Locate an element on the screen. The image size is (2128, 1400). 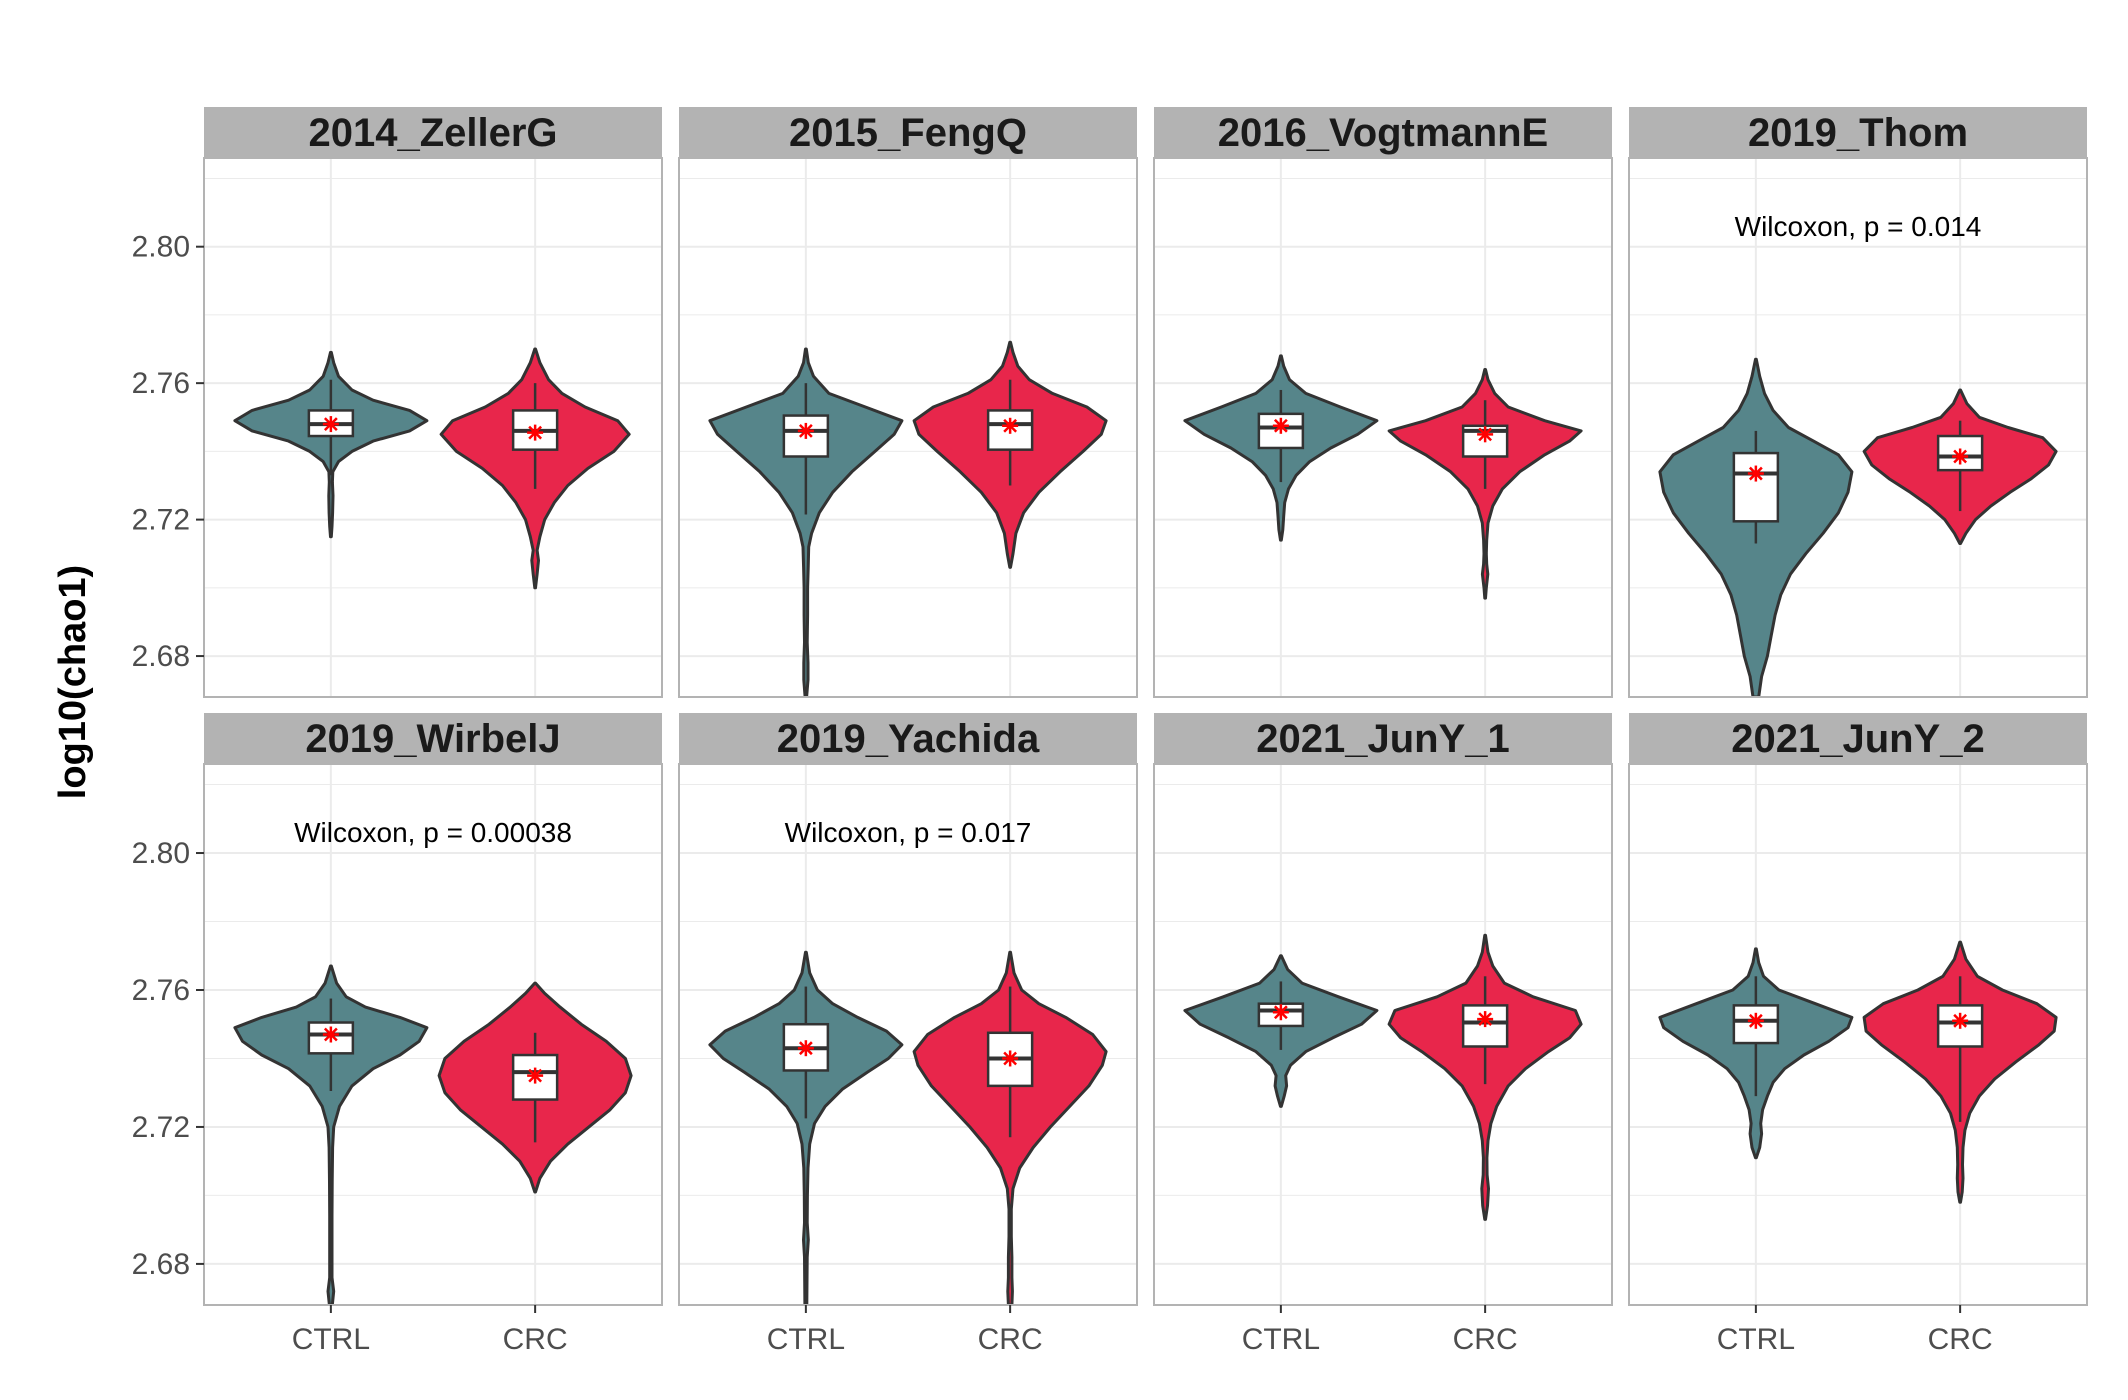
facet-panel: 2019_Thom Wilcoxon, p = 0.014 is located at coordinates (1858, 402).